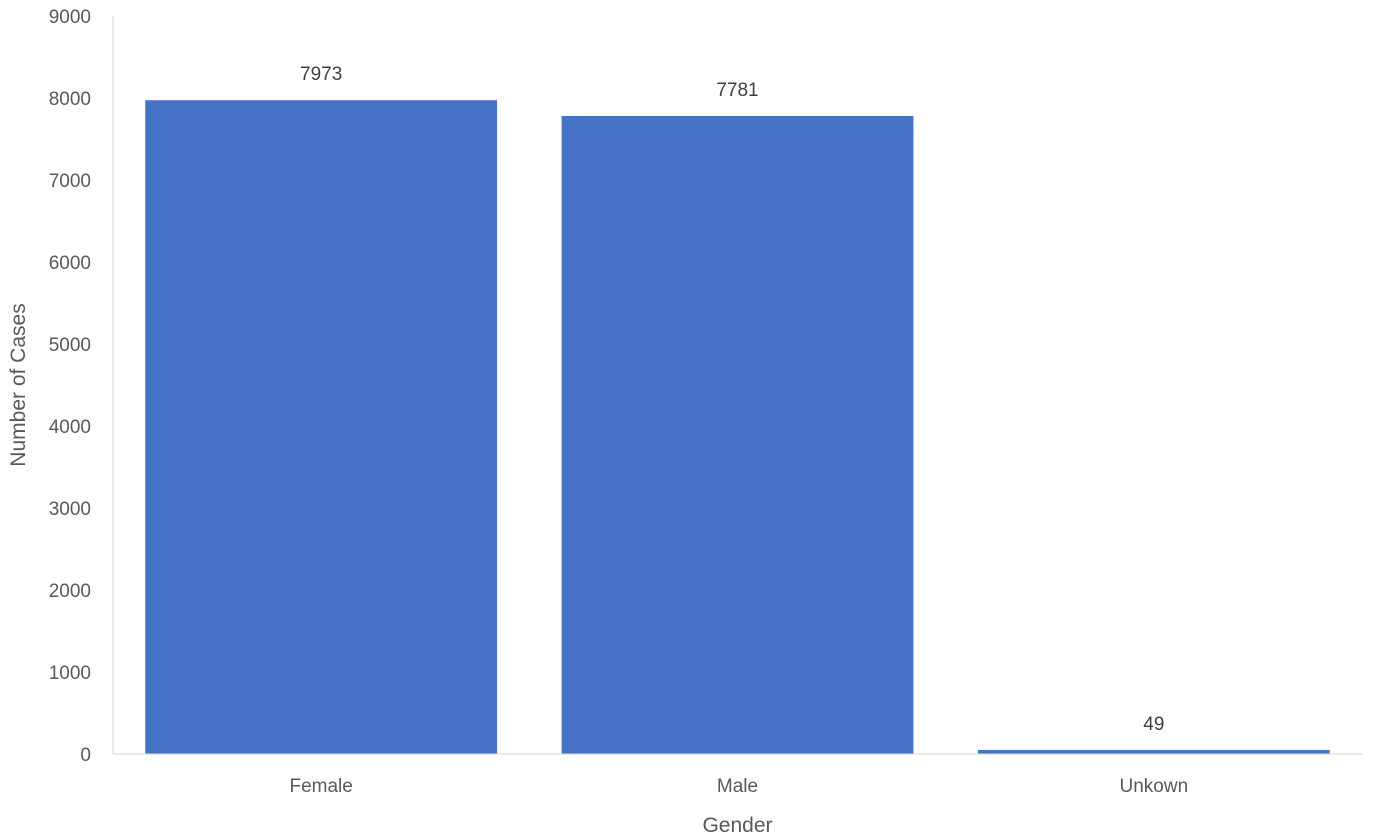 The width and height of the screenshot is (1388, 839). I want to click on bar-unkown, so click(1153, 751).